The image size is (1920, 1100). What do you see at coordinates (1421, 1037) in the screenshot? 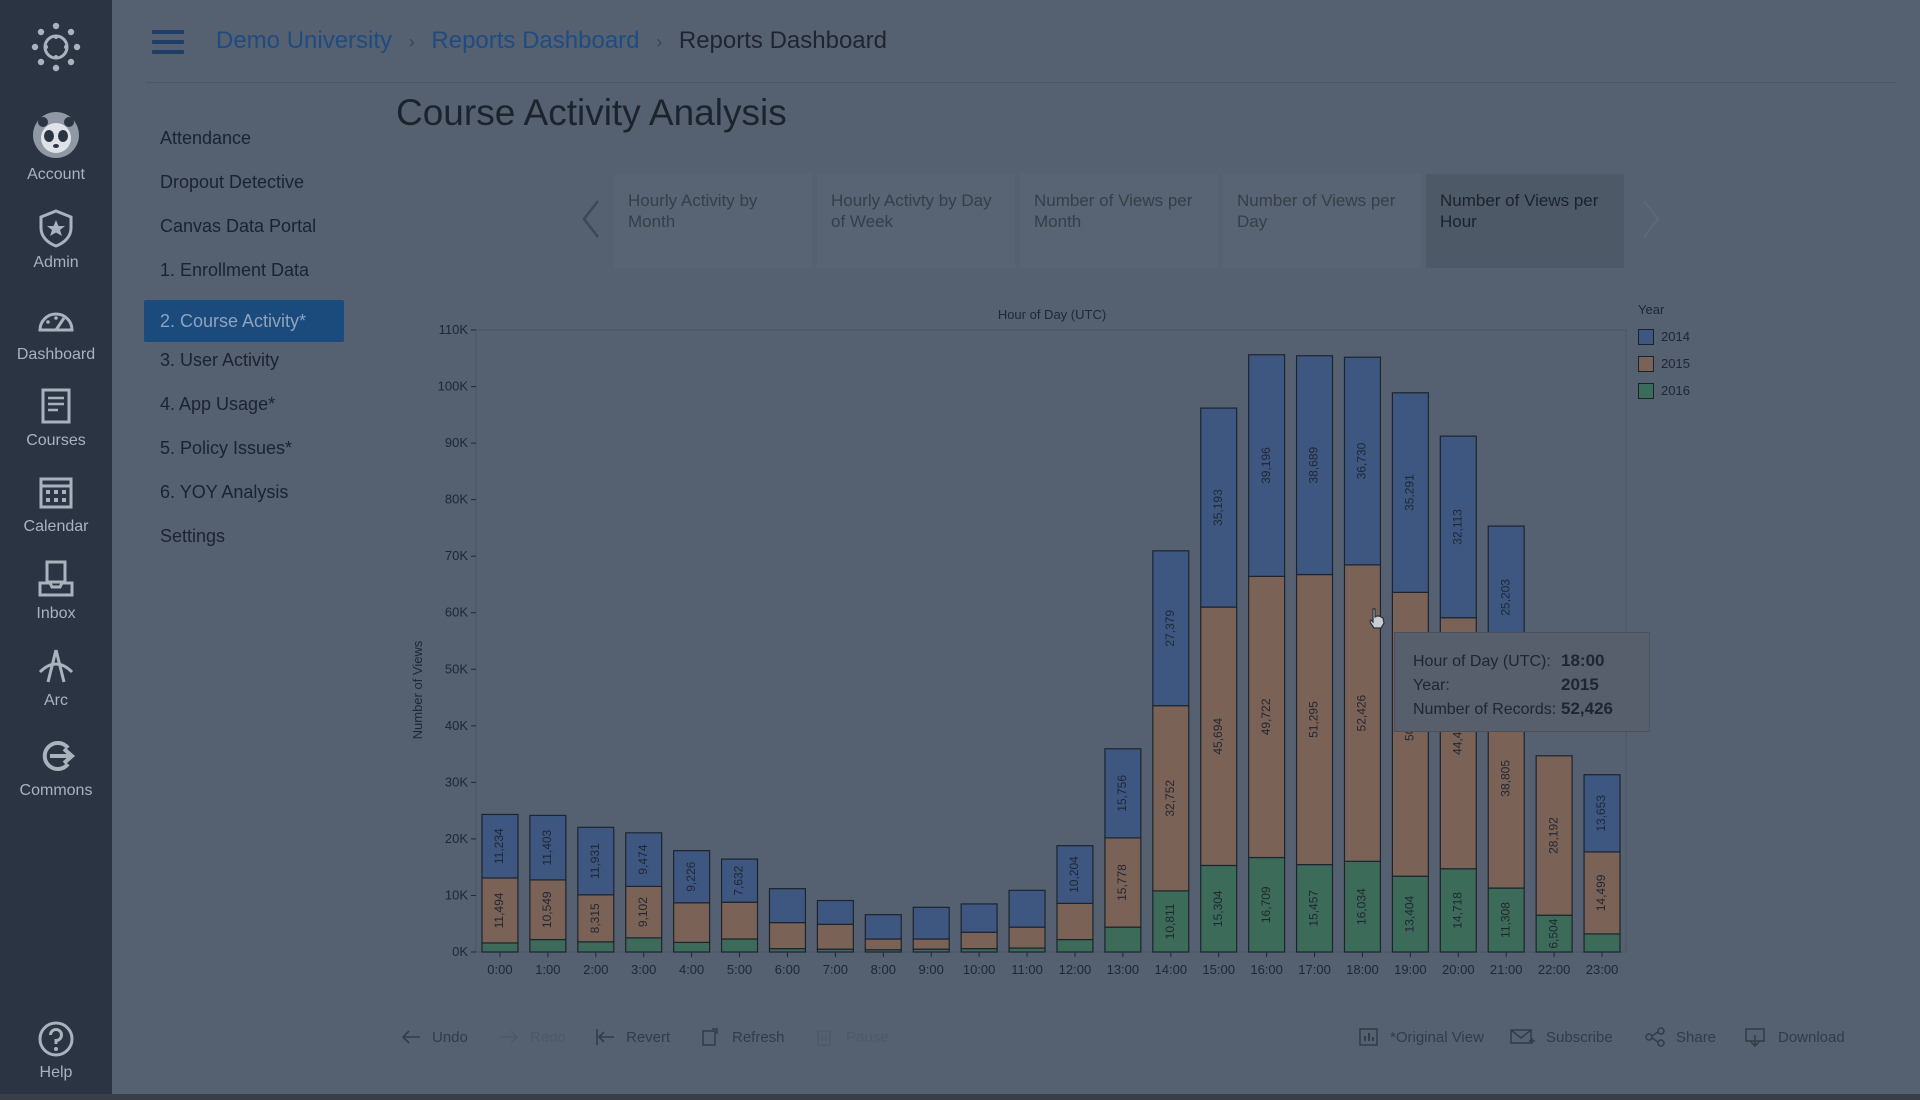
I see `original-view-button: *Original View` at bounding box center [1421, 1037].